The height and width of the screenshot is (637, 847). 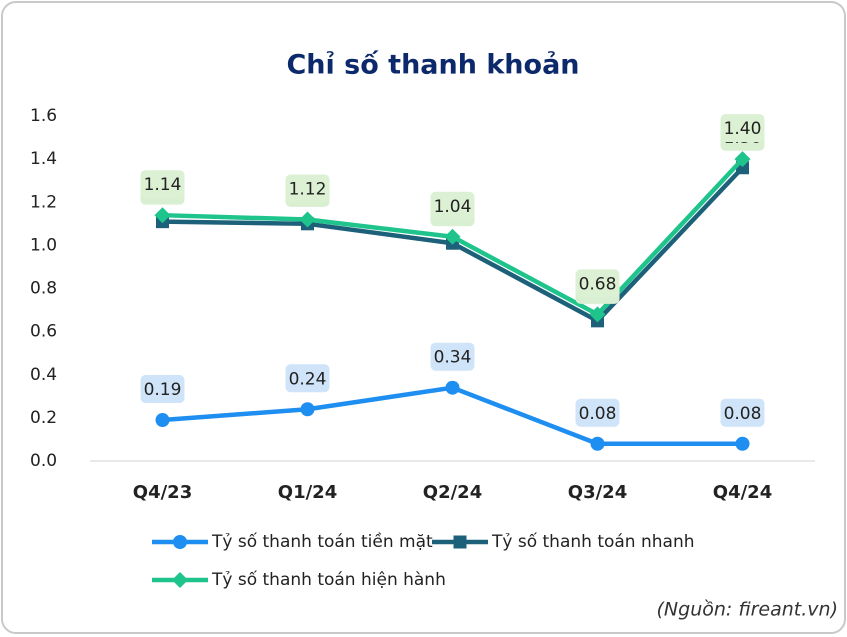 I want to click on series, so click(x=452, y=415).